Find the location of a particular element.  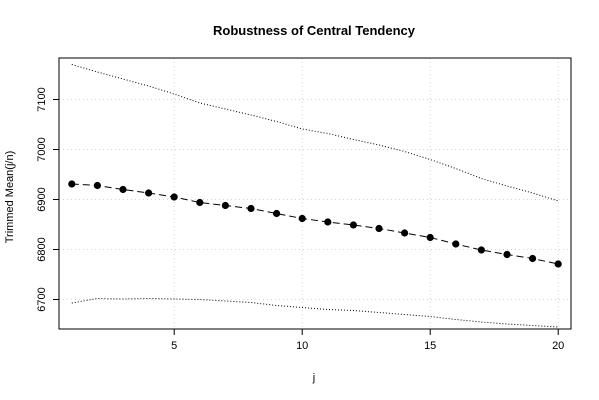

x-tick-label: 5 is located at coordinates (174, 346).